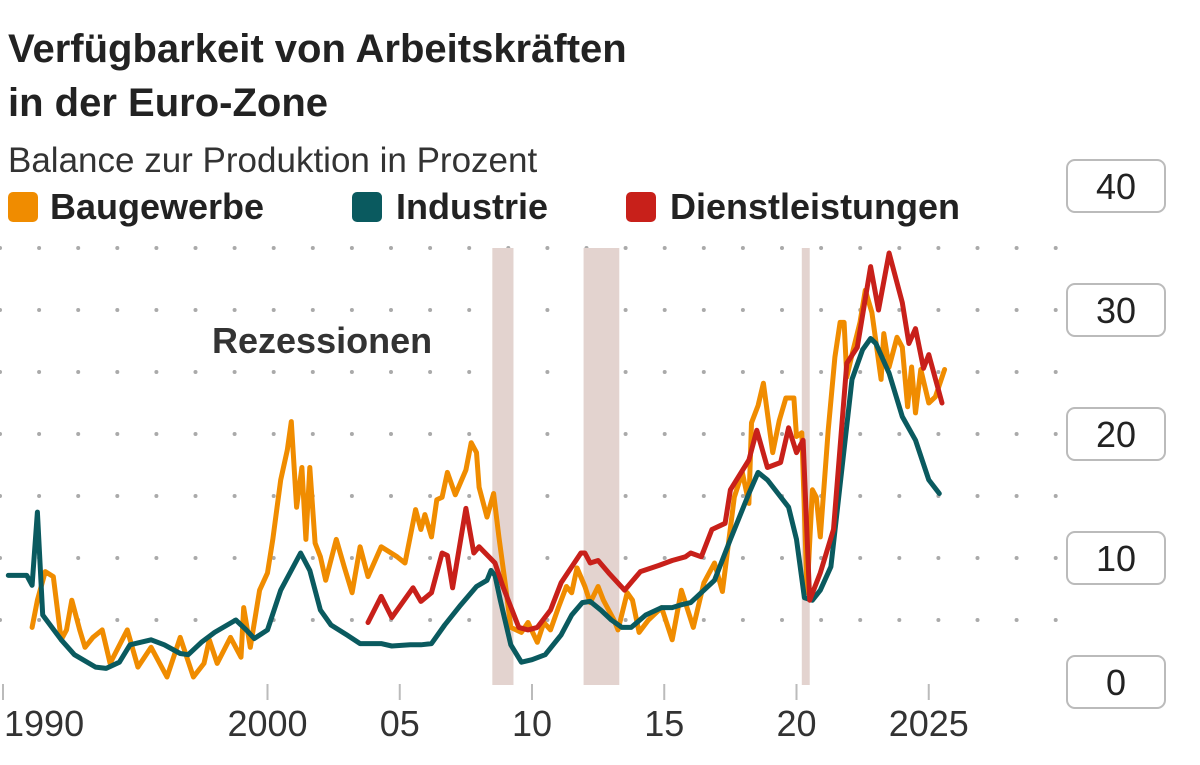 This screenshot has height=765, width=1200. What do you see at coordinates (272, 160) in the screenshot?
I see `chart-subtitle: Balance zur Produktion in Prozent` at bounding box center [272, 160].